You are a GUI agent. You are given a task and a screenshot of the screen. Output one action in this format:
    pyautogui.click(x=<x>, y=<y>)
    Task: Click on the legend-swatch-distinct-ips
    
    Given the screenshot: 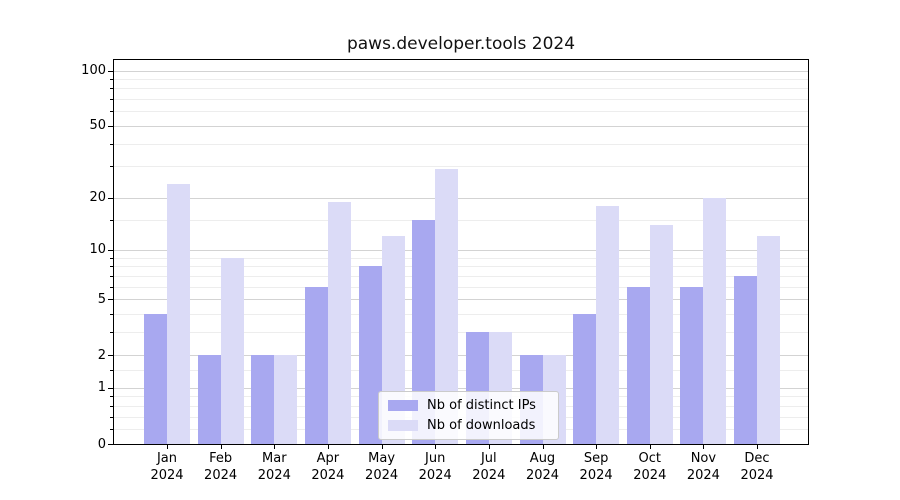 What is the action you would take?
    pyautogui.click(x=403, y=405)
    